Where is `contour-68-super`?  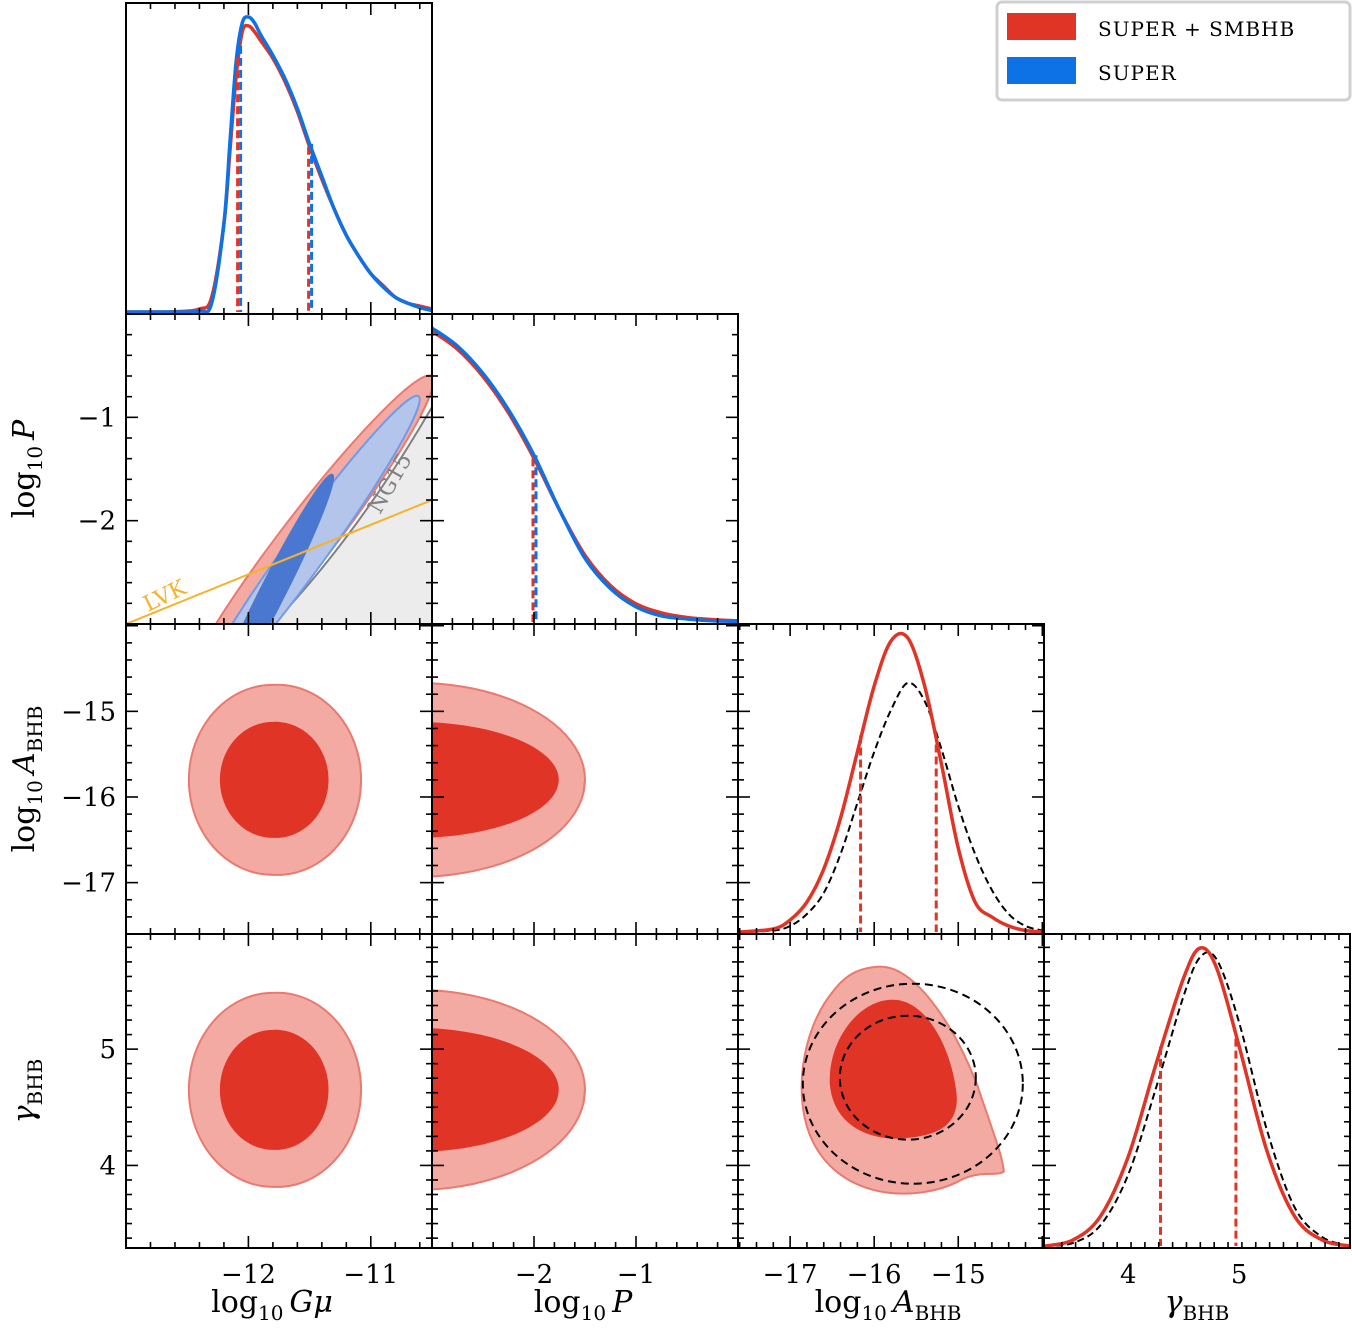 contour-68-super is located at coordinates (273, 548).